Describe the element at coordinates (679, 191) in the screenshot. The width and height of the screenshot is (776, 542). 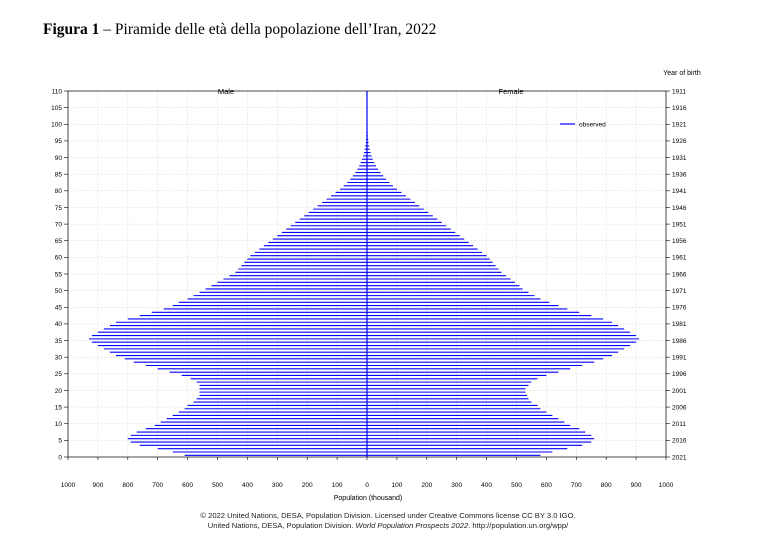
I see `year-tick-label: 1941` at that location.